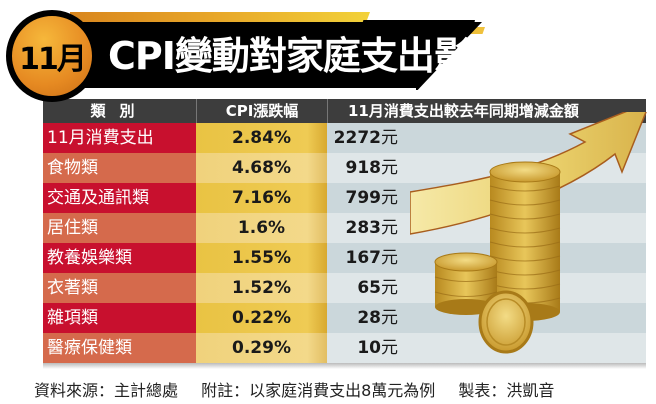 The width and height of the screenshot is (656, 404). I want to click on footer-author: 製表：洪凱音, so click(506, 390).